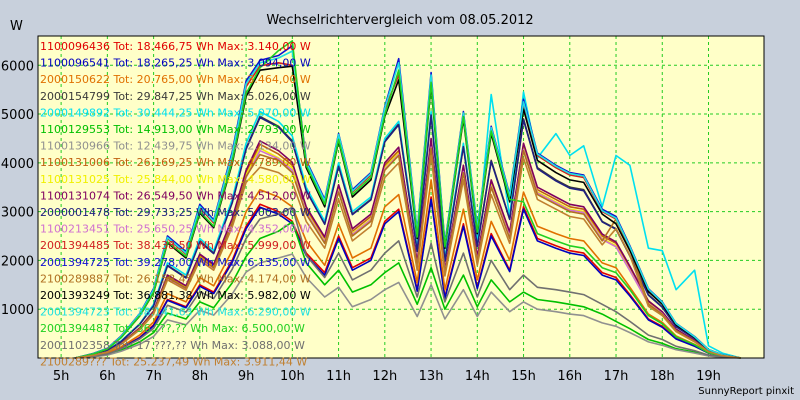 Image resolution: width=800 pixels, height=400 pixels. I want to click on x-tick-label: 10h, so click(292, 376).